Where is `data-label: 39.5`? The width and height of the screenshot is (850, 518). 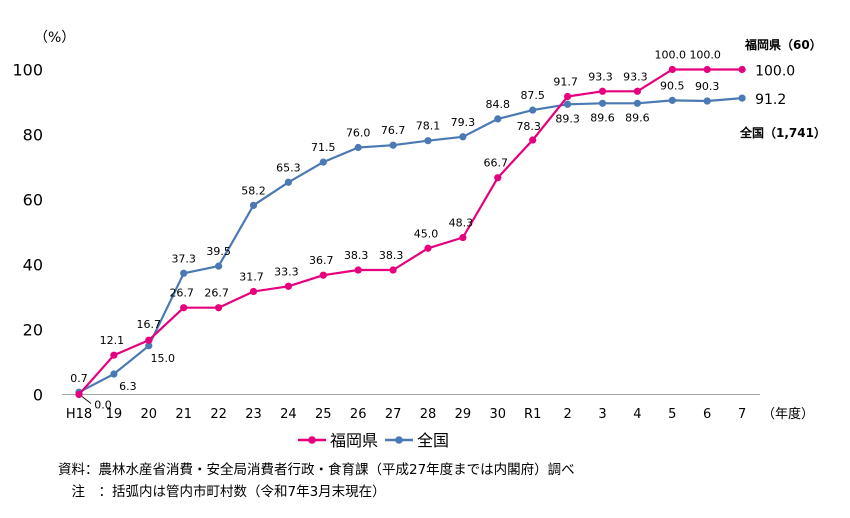 data-label: 39.5 is located at coordinates (218, 251).